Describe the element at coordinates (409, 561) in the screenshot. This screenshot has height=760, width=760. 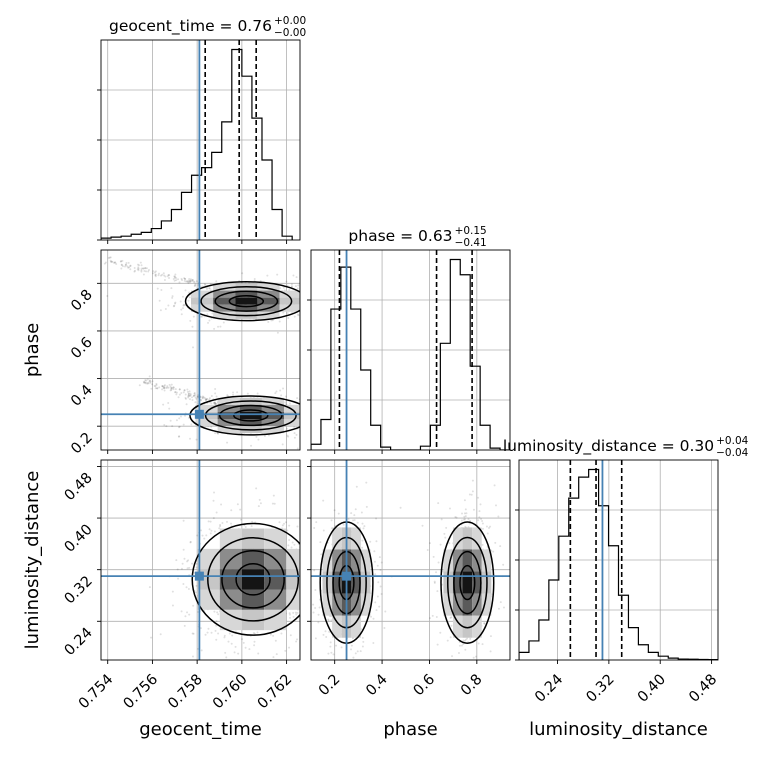
I see `density-panel-luminosity_distance-vs-phase` at that location.